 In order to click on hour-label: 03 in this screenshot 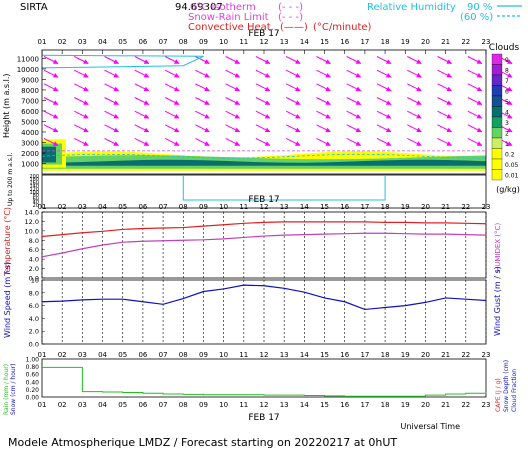, I will do `click(82, 355)`.